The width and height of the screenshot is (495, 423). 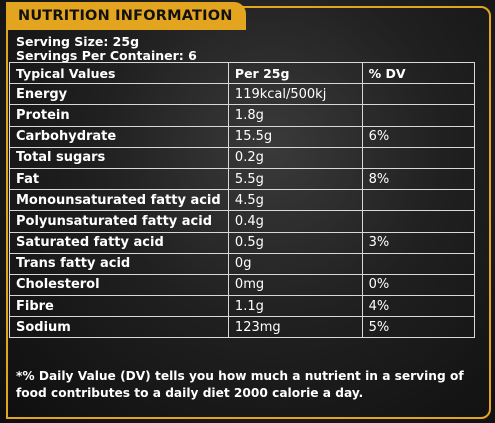 What do you see at coordinates (119, 115) in the screenshot?
I see `nutrient-name: Protein` at bounding box center [119, 115].